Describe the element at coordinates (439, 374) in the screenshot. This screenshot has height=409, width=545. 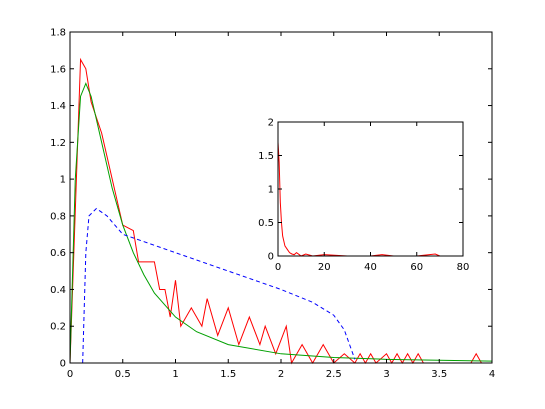
I see `x-tick-label: 3.5` at that location.